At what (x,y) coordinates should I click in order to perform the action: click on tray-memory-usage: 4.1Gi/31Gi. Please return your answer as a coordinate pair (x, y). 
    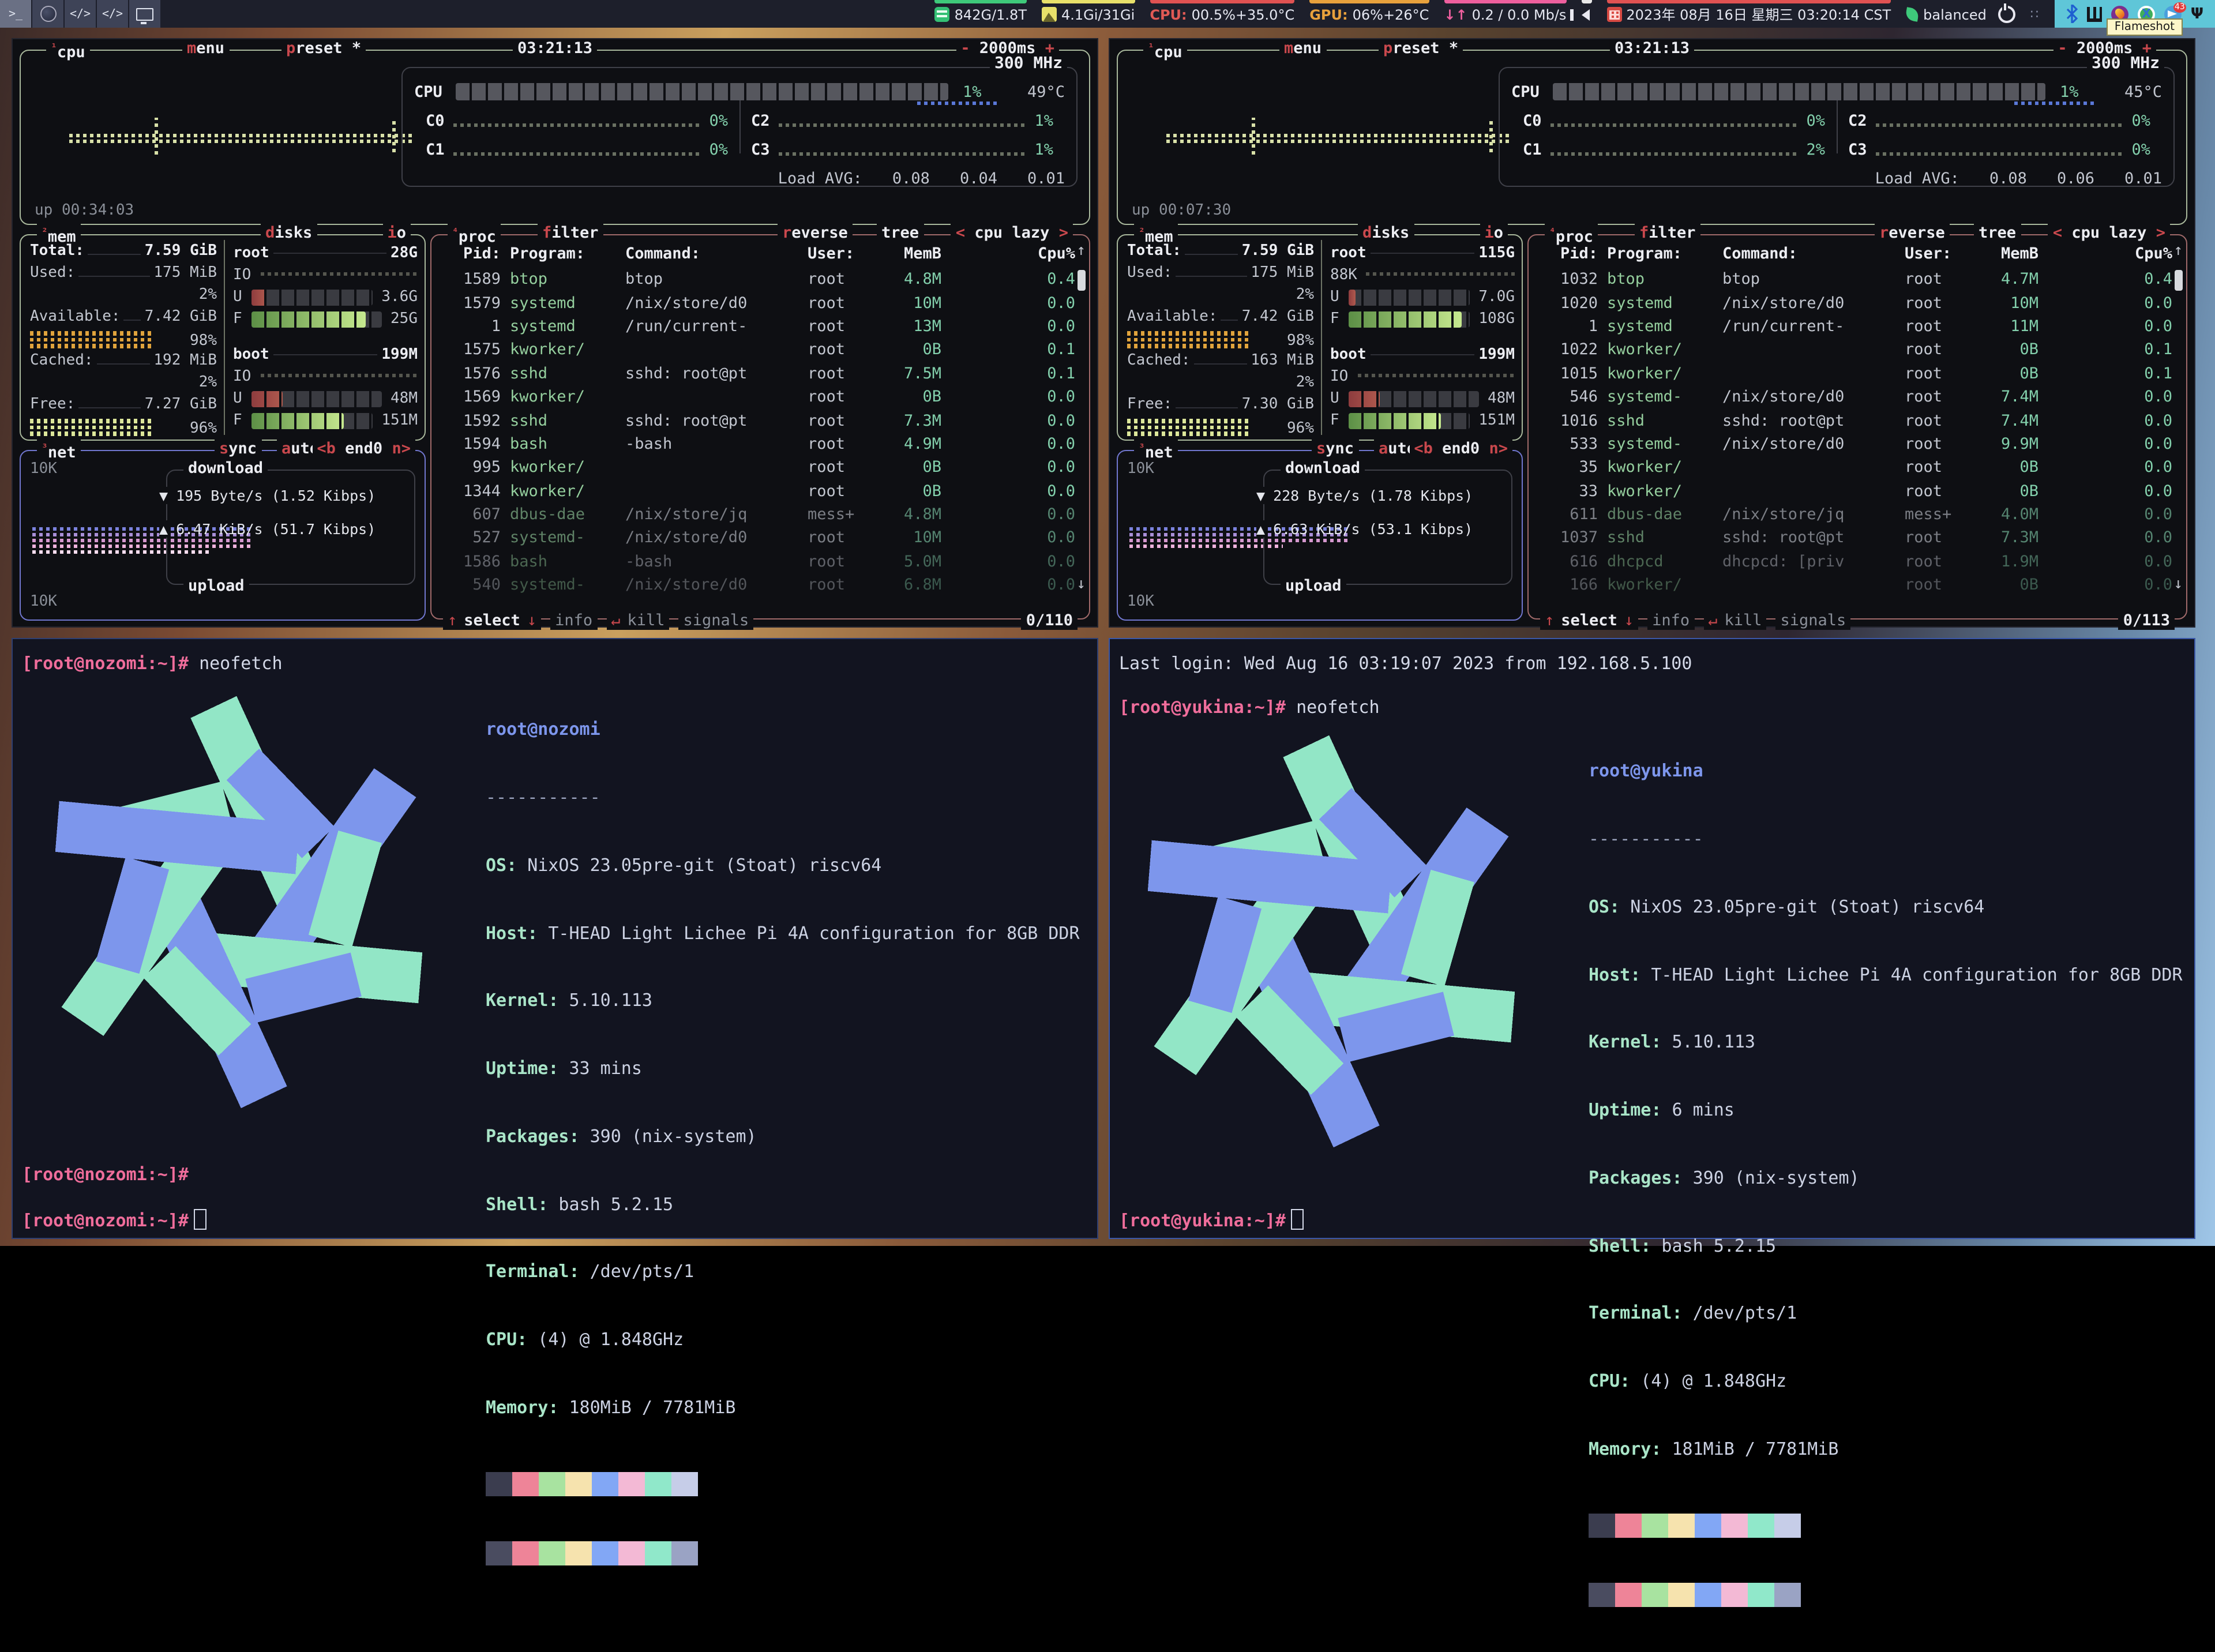
    Looking at the image, I should click on (1088, 14).